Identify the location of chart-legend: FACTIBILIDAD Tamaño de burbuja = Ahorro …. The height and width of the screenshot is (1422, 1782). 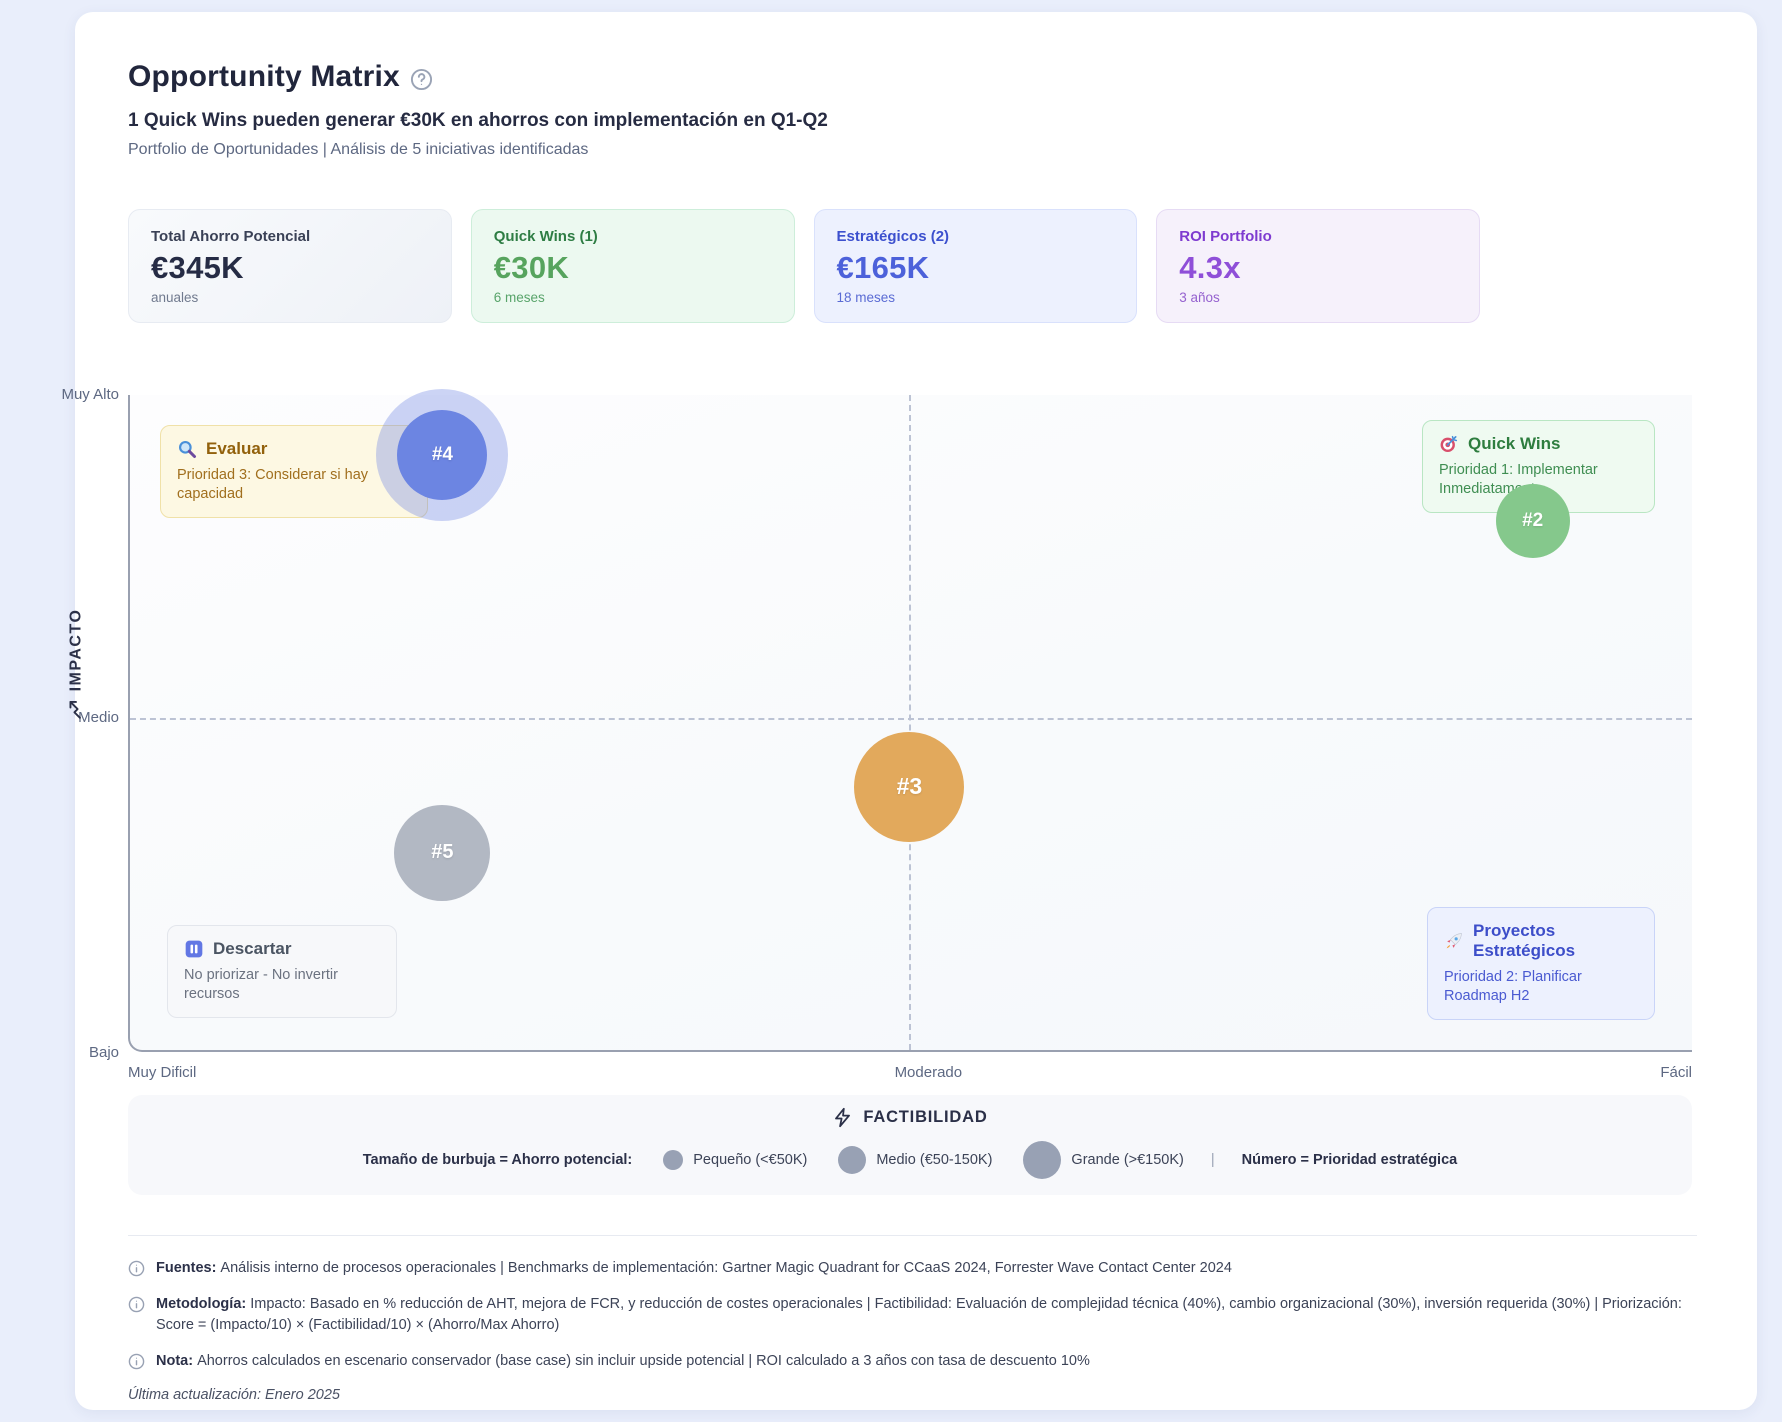
(910, 1145).